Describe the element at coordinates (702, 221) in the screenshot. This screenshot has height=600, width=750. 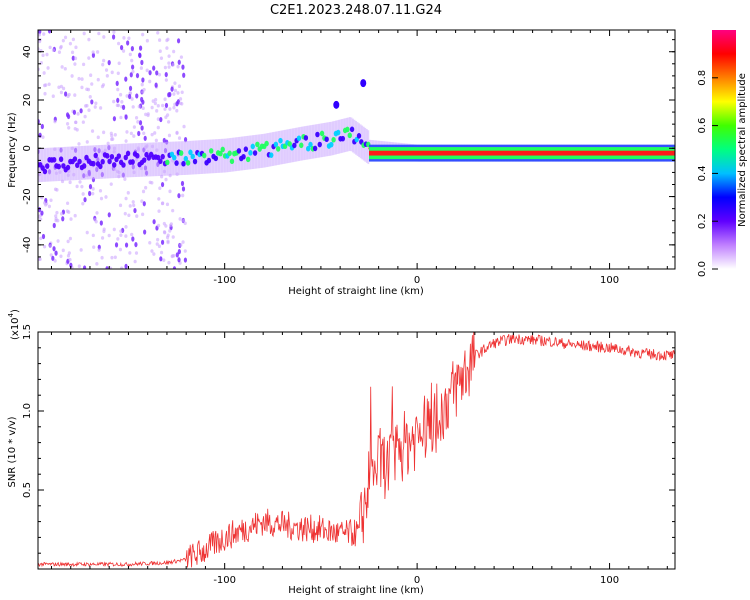
I see `colorbar-tick-label: 0.2` at that location.